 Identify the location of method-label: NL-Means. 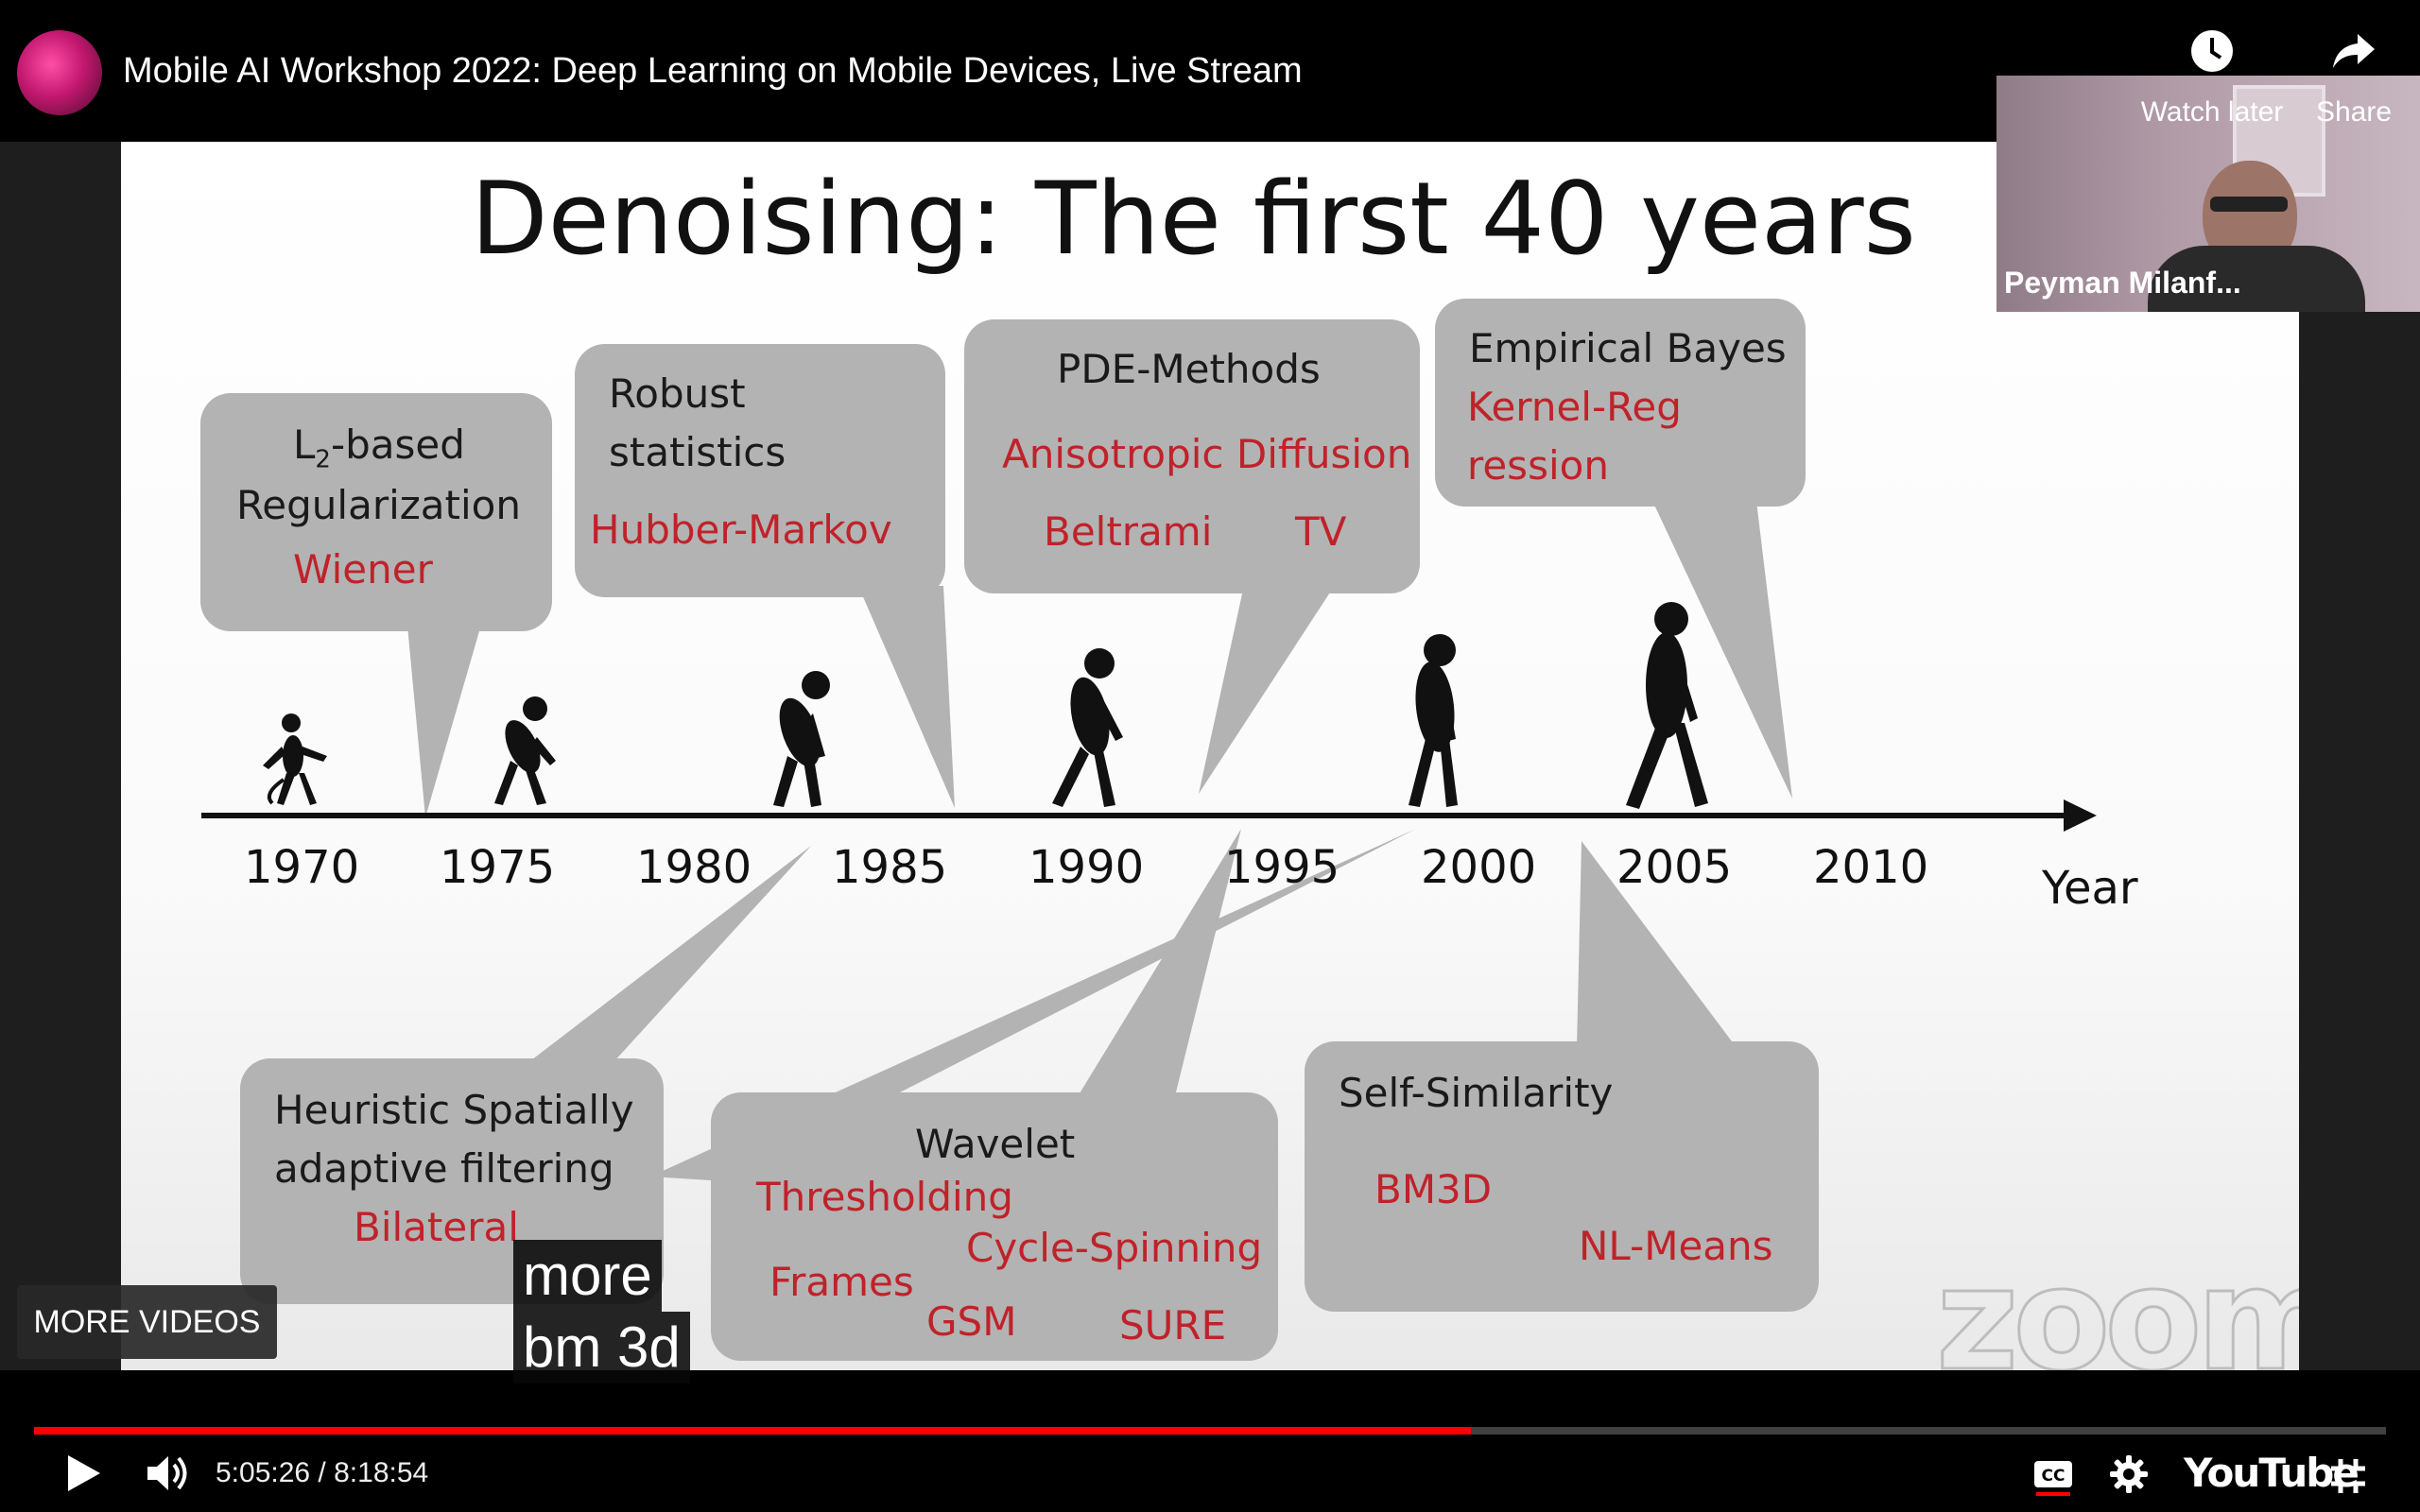
(1676, 1246).